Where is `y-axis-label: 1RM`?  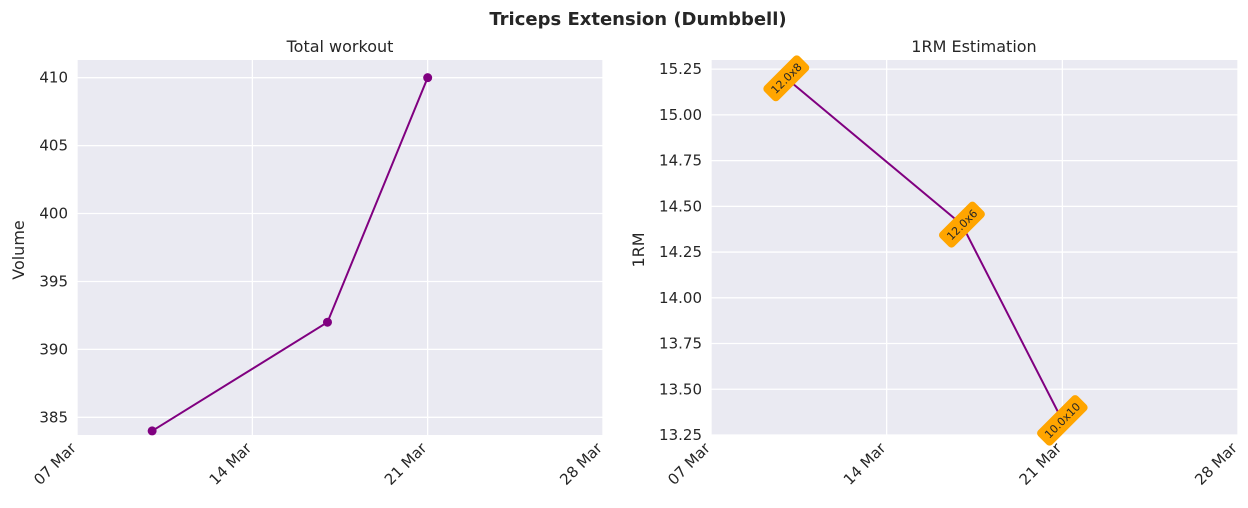
y-axis-label: 1RM is located at coordinates (638, 249).